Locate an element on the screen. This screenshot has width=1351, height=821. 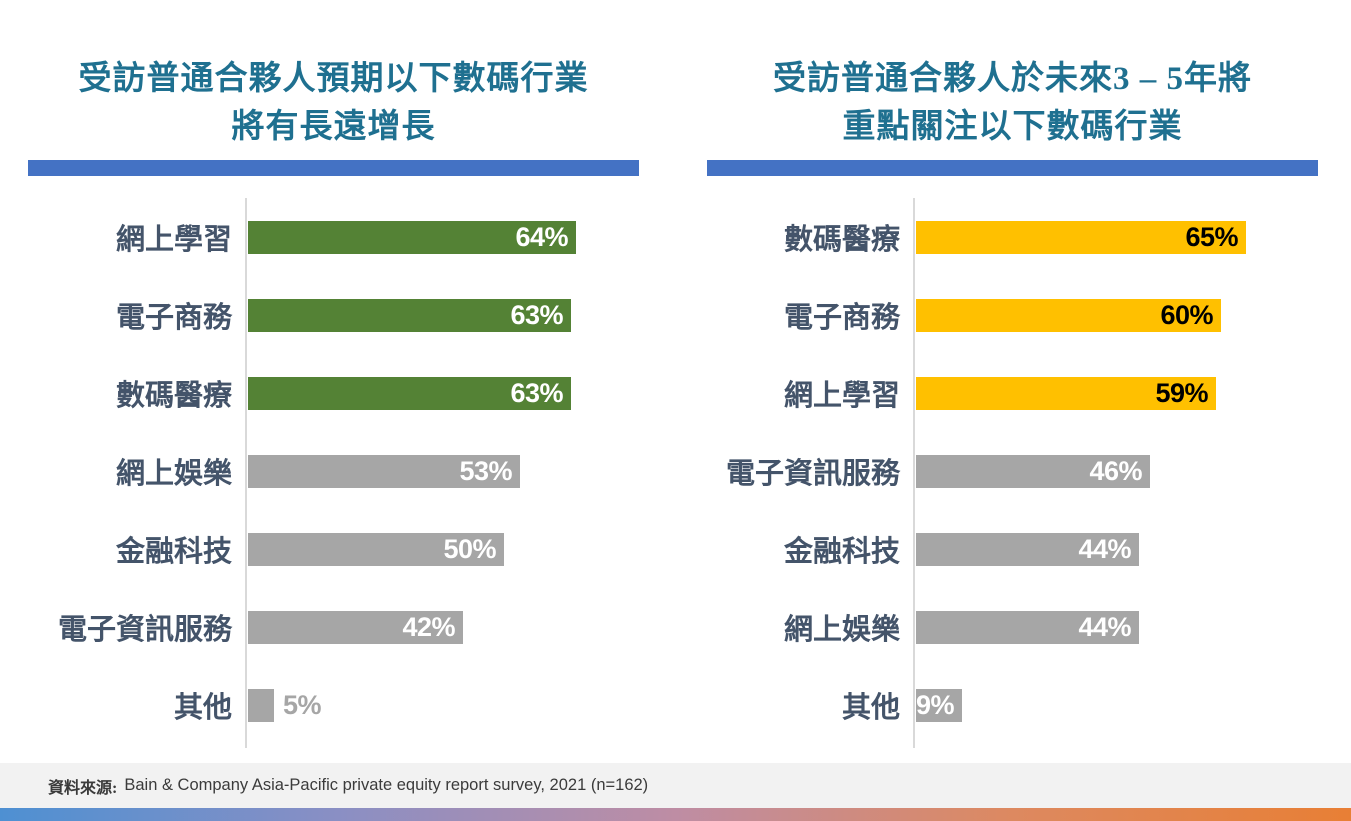
value-label: 5% is located at coordinates (302, 704).